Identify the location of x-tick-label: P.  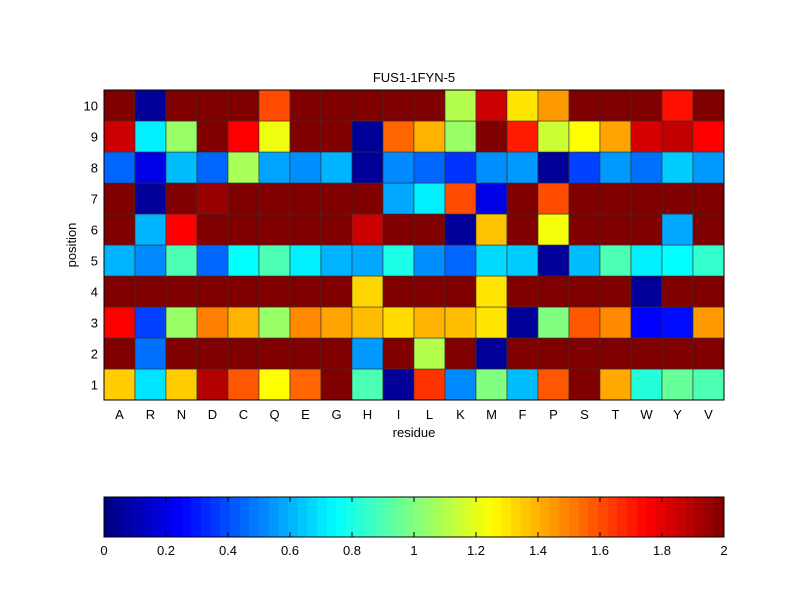
(553, 414).